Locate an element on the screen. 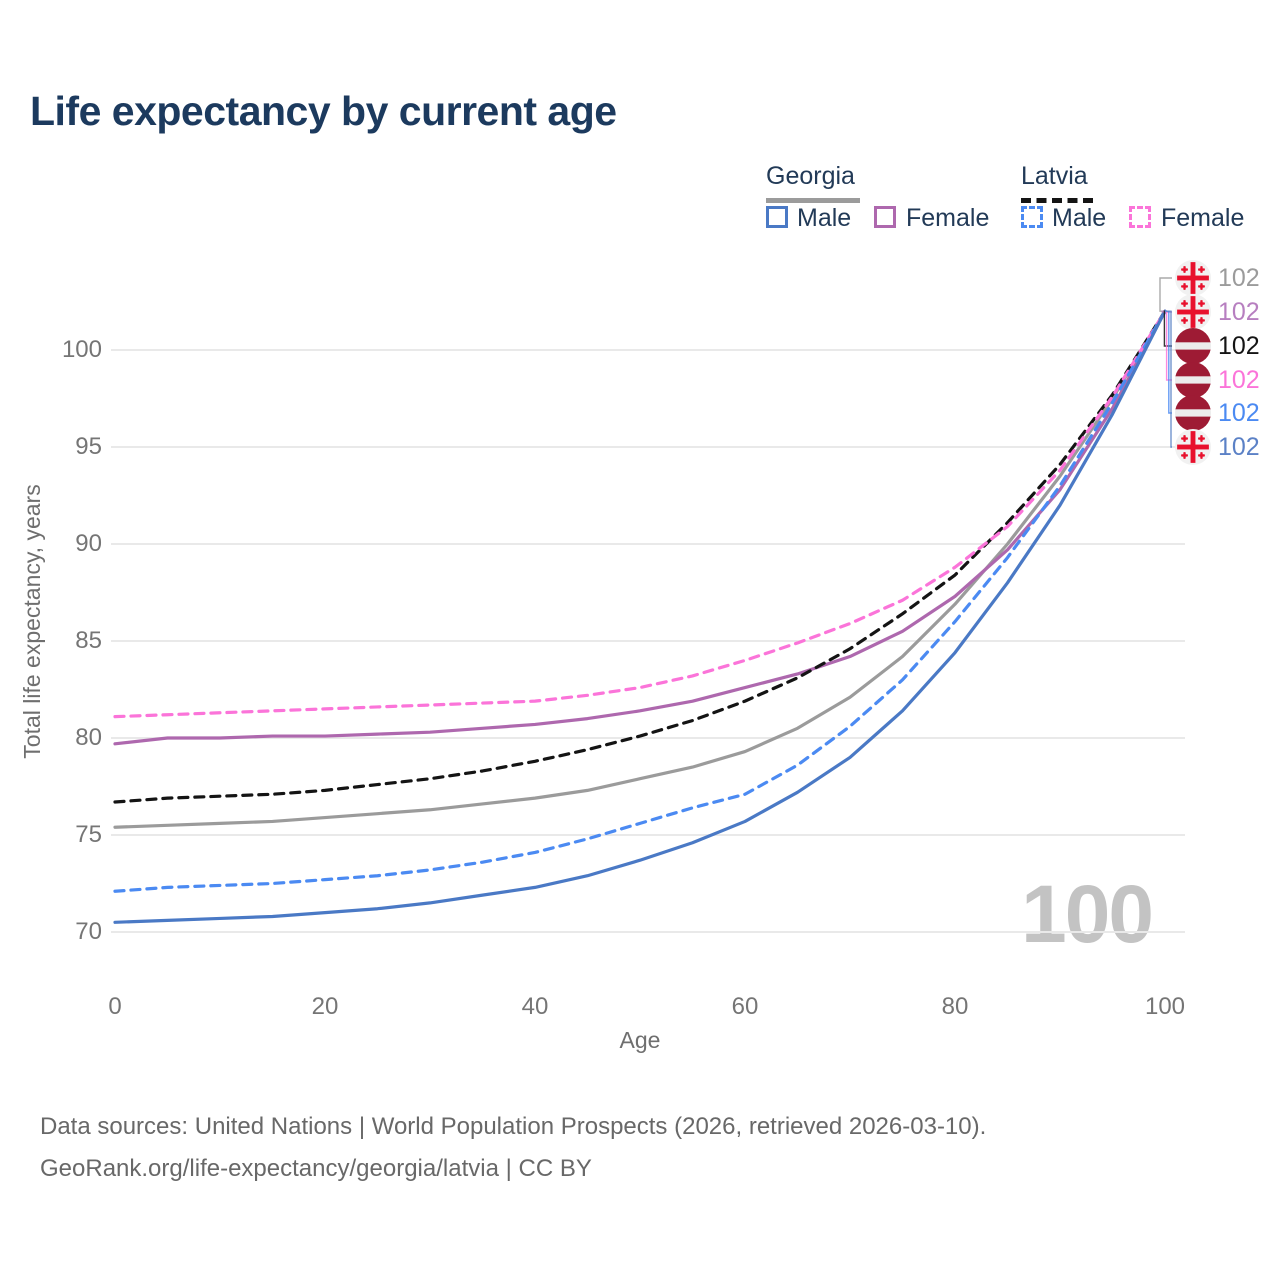 Image resolution: width=1280 pixels, height=1280 pixels. endpoint-label-georgia-female: 102 is located at coordinates (1217, 312).